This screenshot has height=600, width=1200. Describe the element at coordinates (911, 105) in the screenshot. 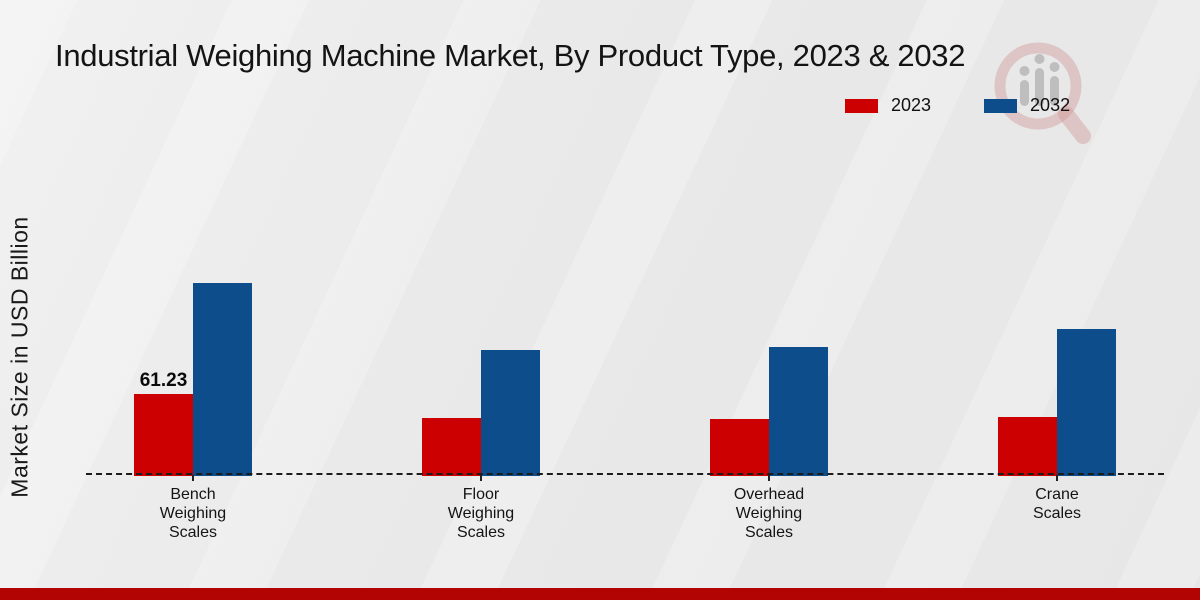

I see `legend-label-2023: 2023` at that location.